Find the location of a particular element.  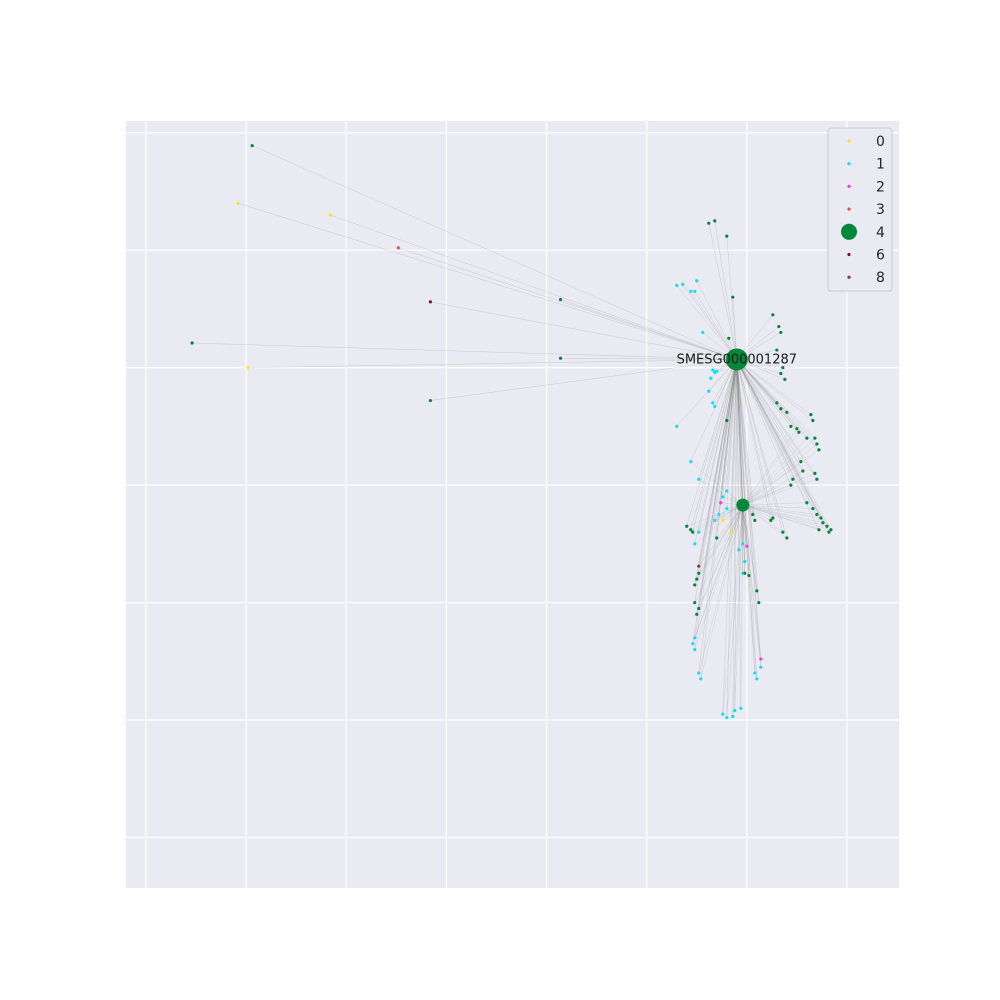

legend-label-0: 0 is located at coordinates (880, 142).